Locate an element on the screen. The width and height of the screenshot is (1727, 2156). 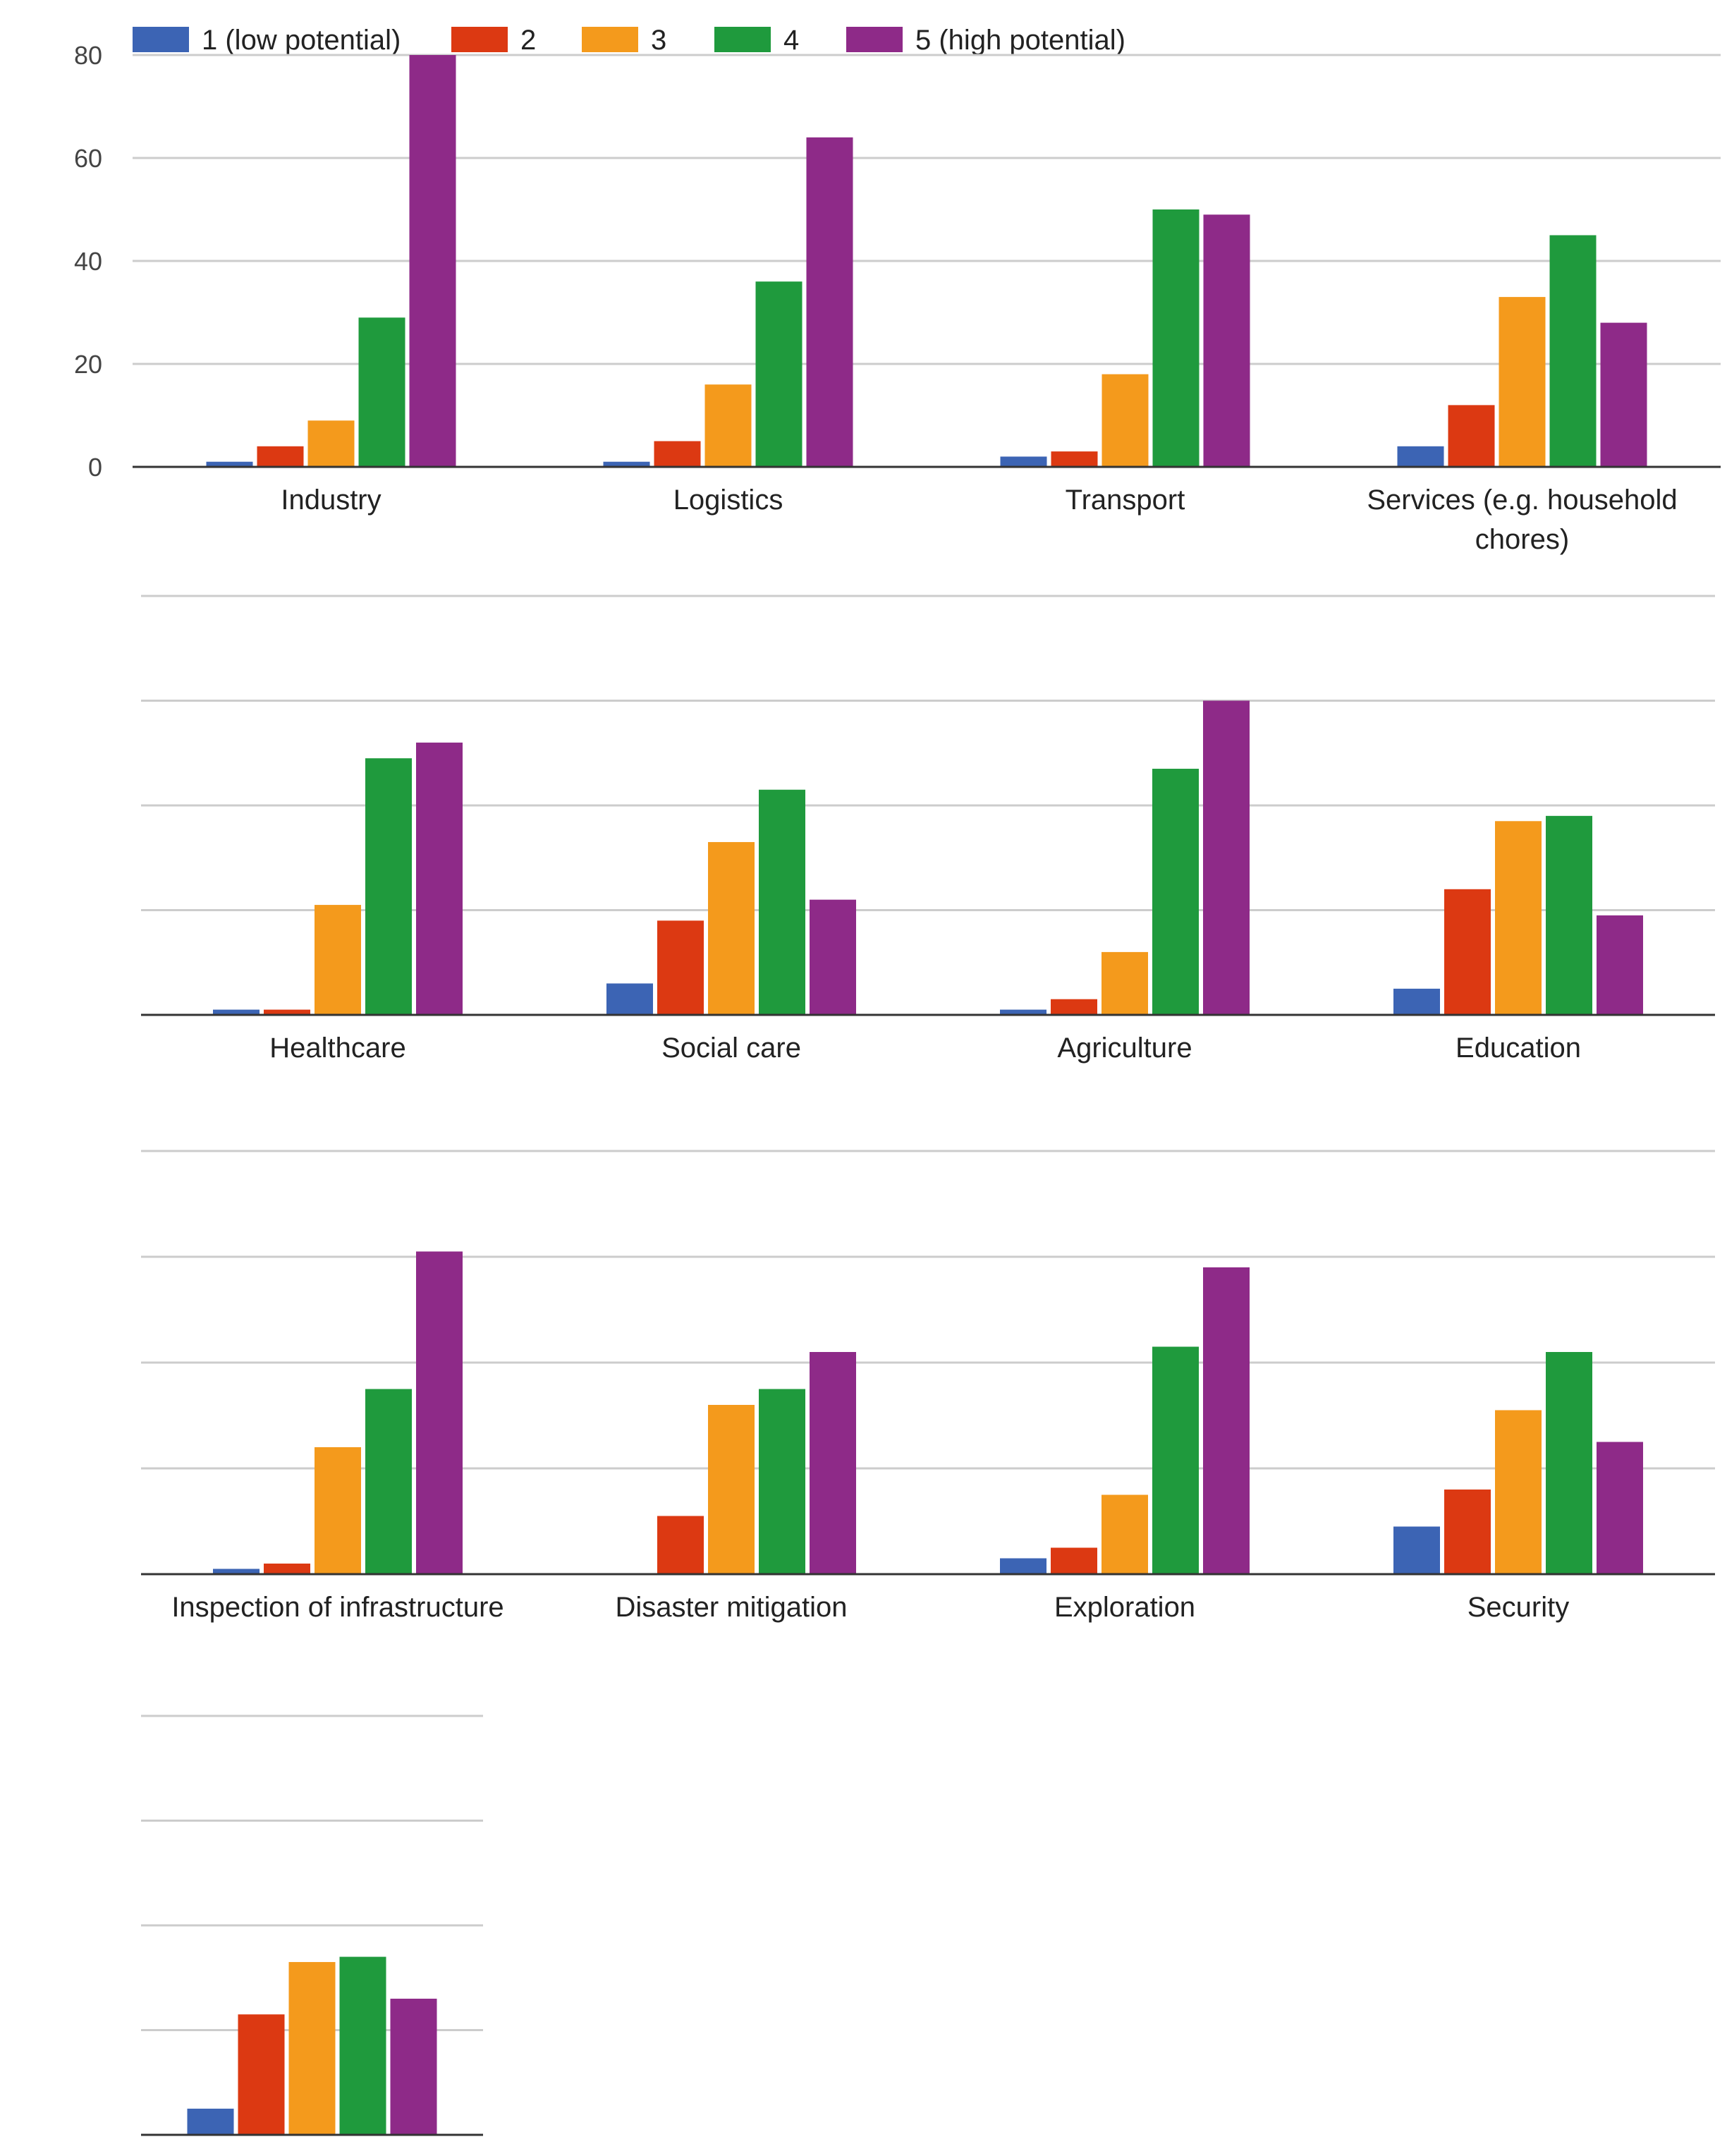
category-group: Disaster mitigation is located at coordinates (735, 1488).